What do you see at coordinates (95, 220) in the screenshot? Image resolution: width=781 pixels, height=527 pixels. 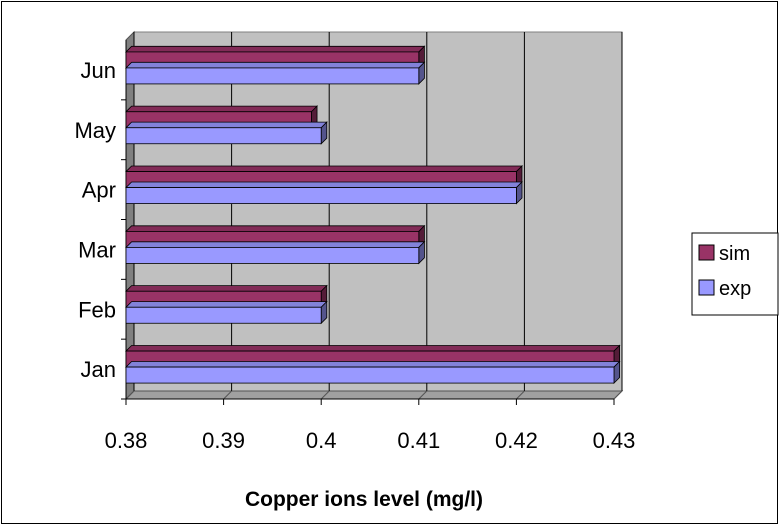 I see `y-axis-labels: Jun May Apr Mar Feb Jan` at bounding box center [95, 220].